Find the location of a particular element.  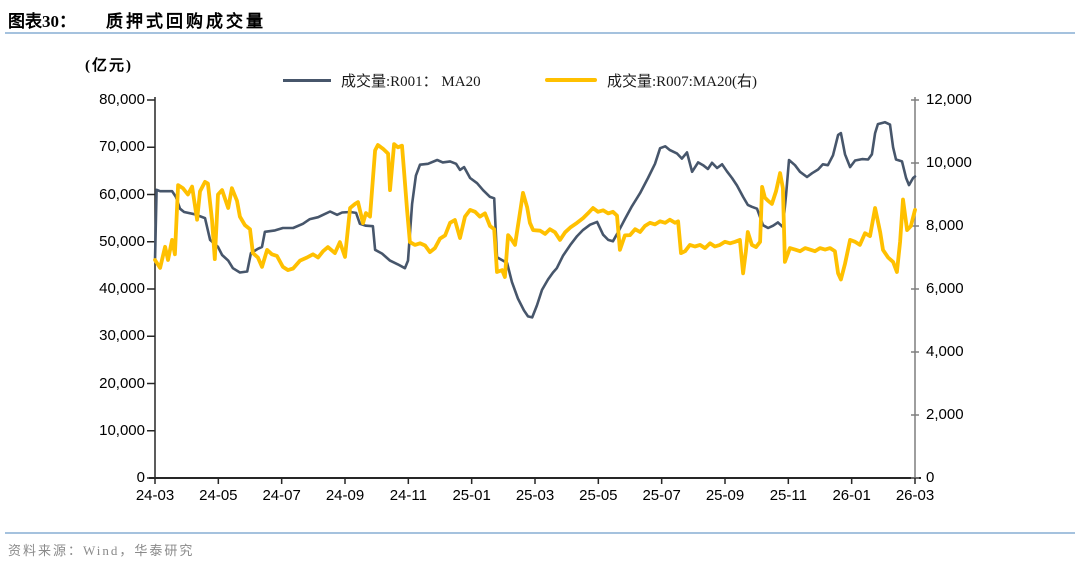

left-axis-unit-label: (亿元) is located at coordinates (109, 66).